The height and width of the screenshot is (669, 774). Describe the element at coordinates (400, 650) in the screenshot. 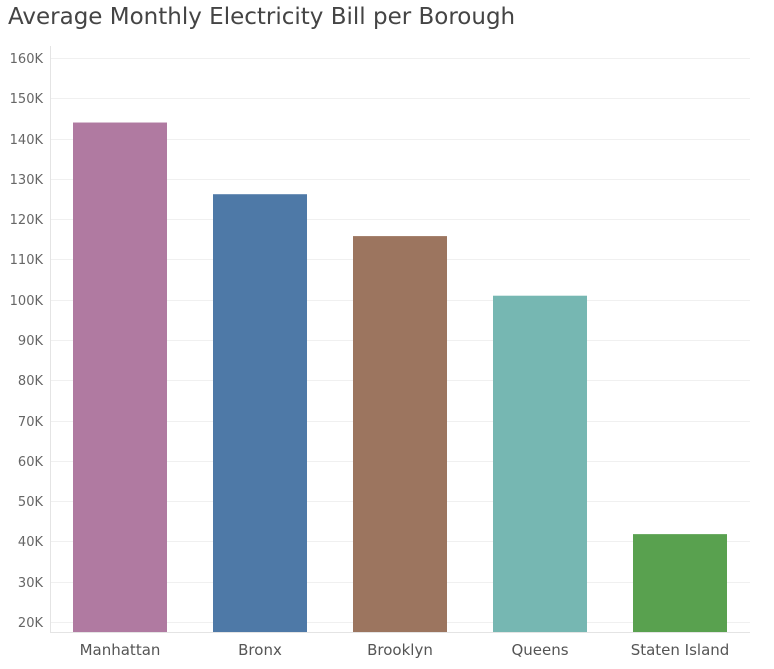

I see `x-category-label: Brooklyn` at that location.